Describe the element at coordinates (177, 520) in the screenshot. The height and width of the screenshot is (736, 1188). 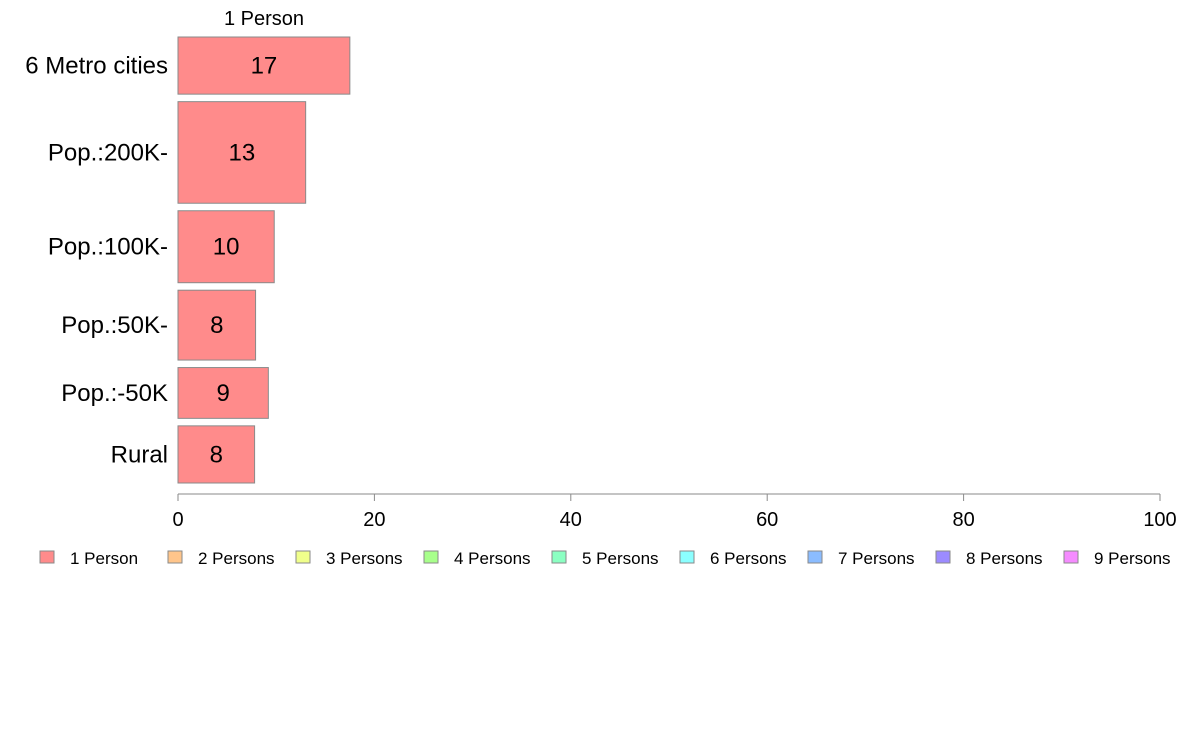
I see `x-tick-label: 0` at that location.